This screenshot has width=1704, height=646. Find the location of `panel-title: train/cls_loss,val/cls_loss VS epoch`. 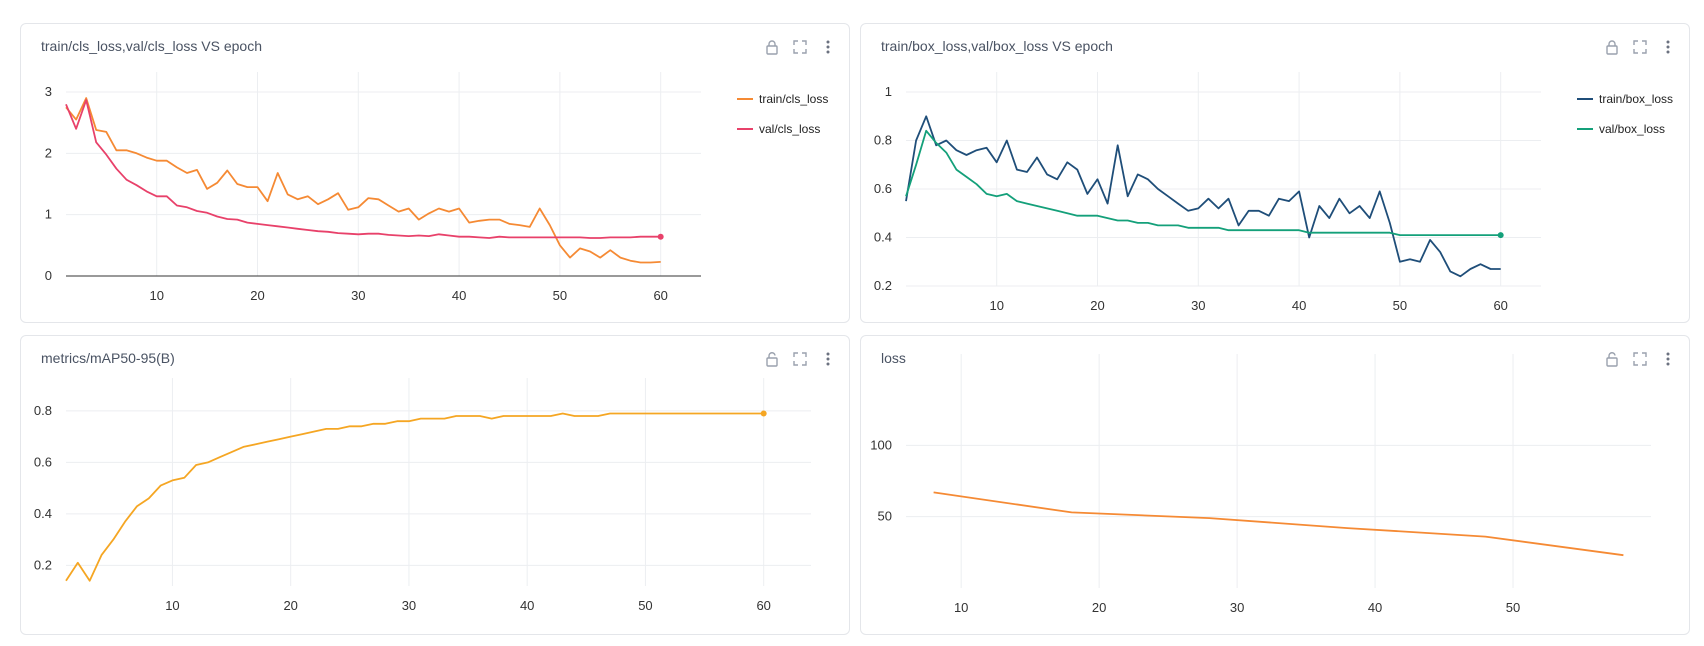

panel-title: train/cls_loss,val/cls_loss VS epoch is located at coordinates (151, 46).